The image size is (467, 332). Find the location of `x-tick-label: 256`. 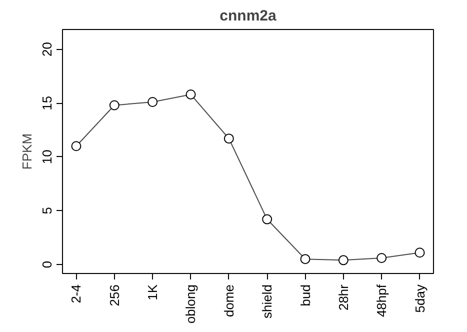

x-tick-label: 256 is located at coordinates (114, 295).